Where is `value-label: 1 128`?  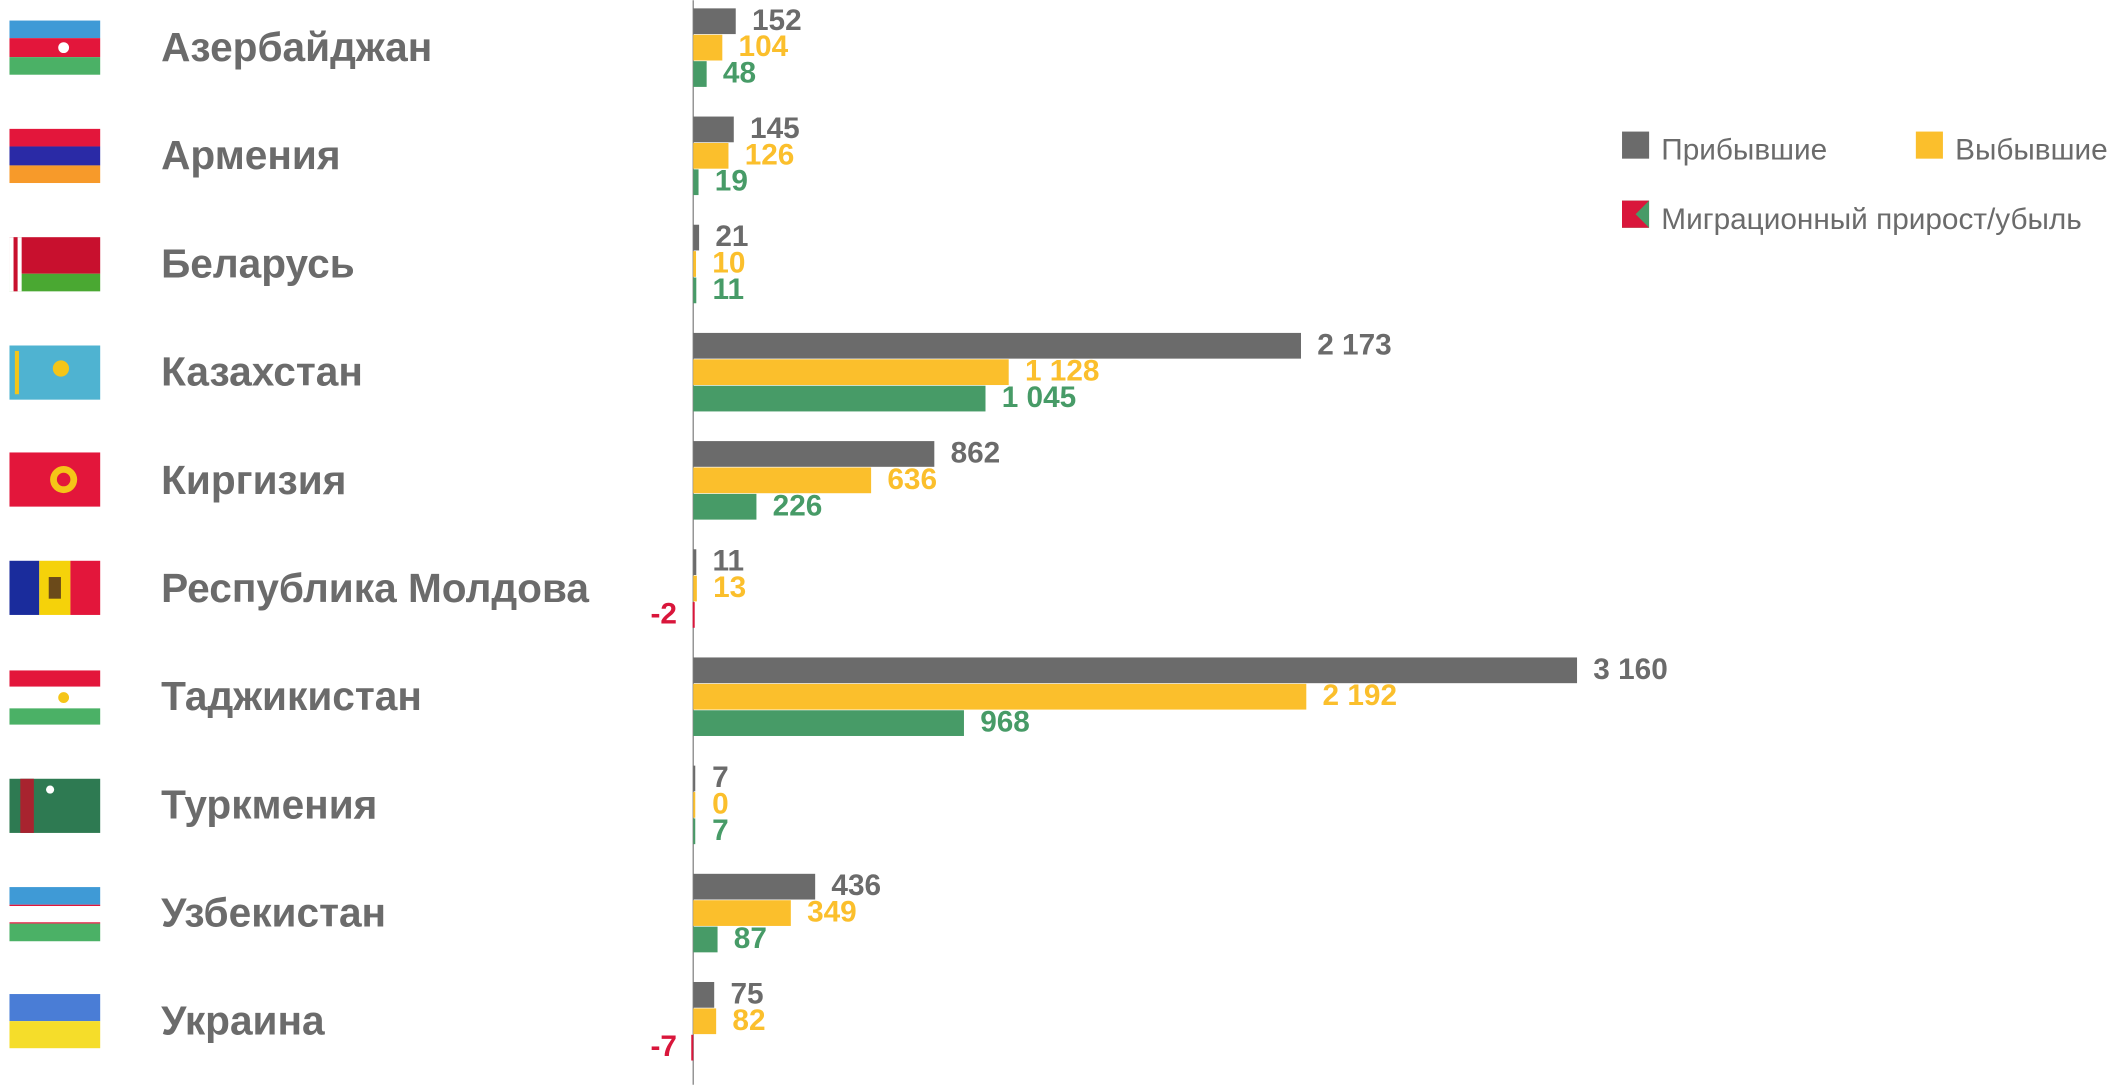 value-label: 1 128 is located at coordinates (1062, 371).